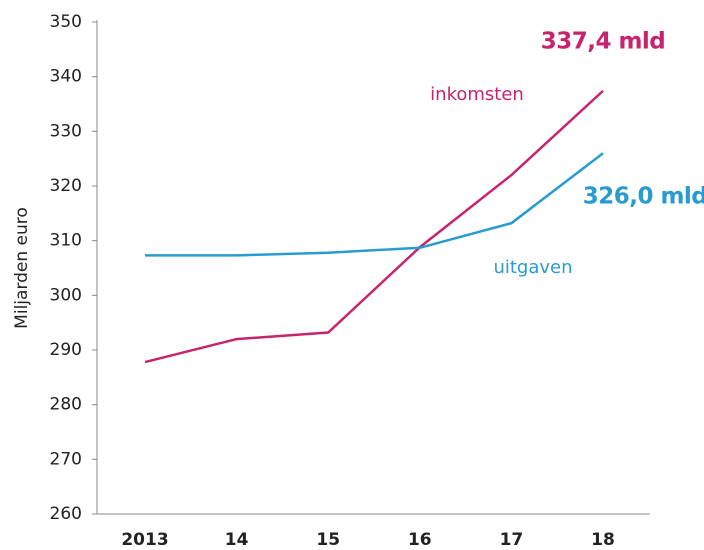 The width and height of the screenshot is (704, 550). I want to click on x-tick-label: 14, so click(237, 540).